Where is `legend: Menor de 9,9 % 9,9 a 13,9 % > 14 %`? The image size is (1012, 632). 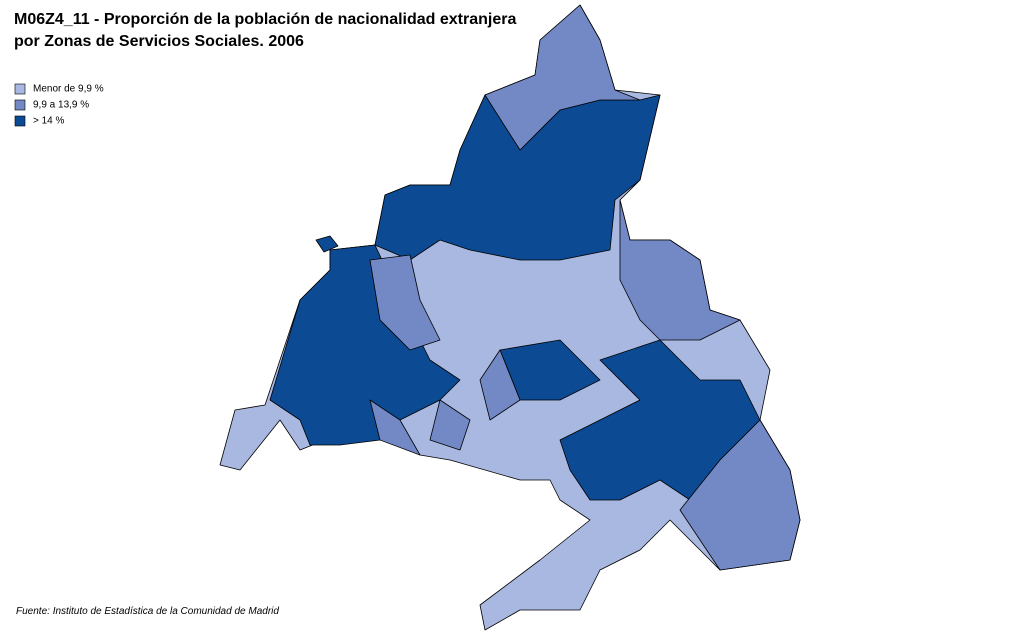 legend: Menor de 9,9 % 9,9 a 13,9 % > 14 % is located at coordinates (59, 105).